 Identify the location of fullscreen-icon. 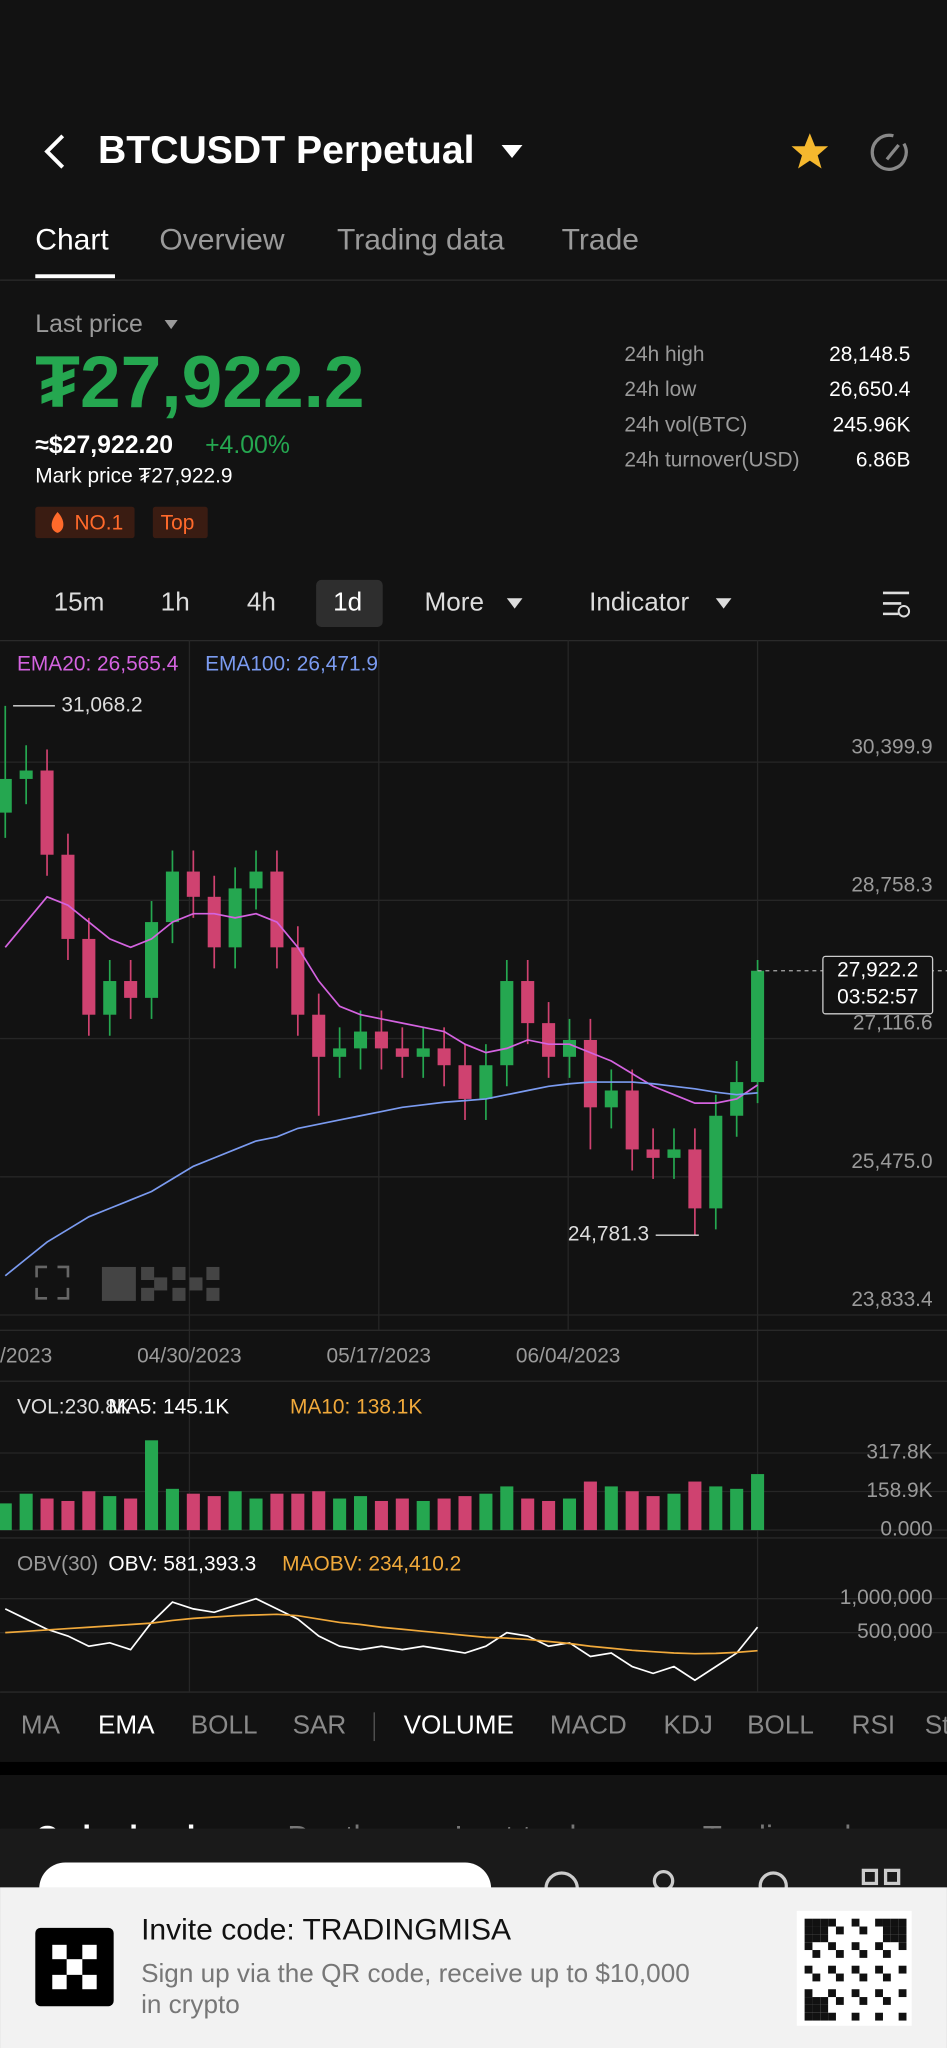
(52, 1282).